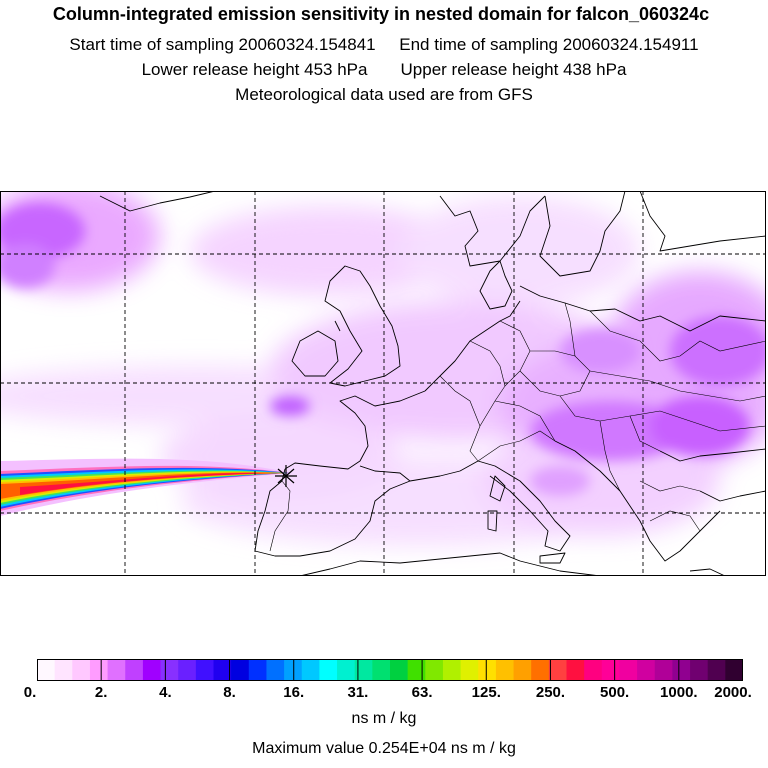  I want to click on colorbar-tick-label: 63., so click(422, 692).